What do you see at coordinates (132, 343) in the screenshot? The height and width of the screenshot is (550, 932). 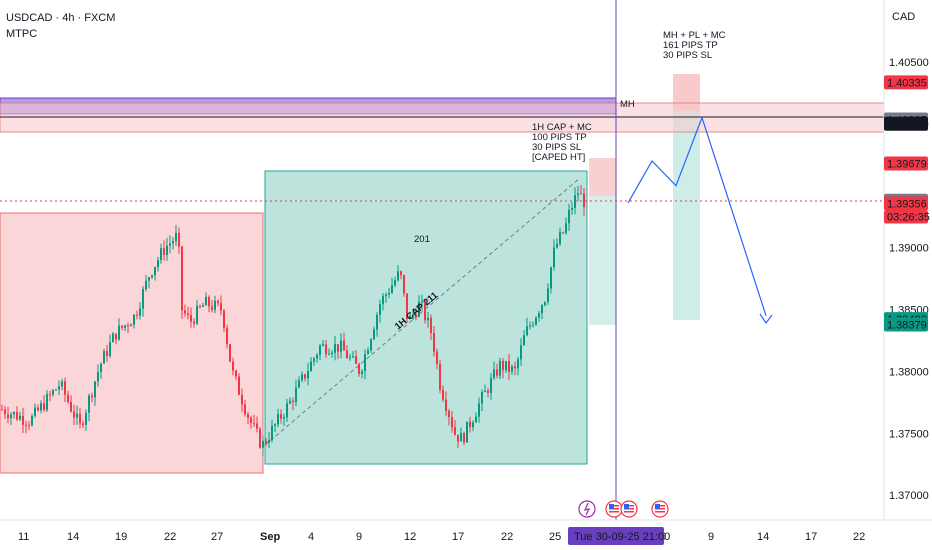 I see `bearish-zone-box` at bounding box center [132, 343].